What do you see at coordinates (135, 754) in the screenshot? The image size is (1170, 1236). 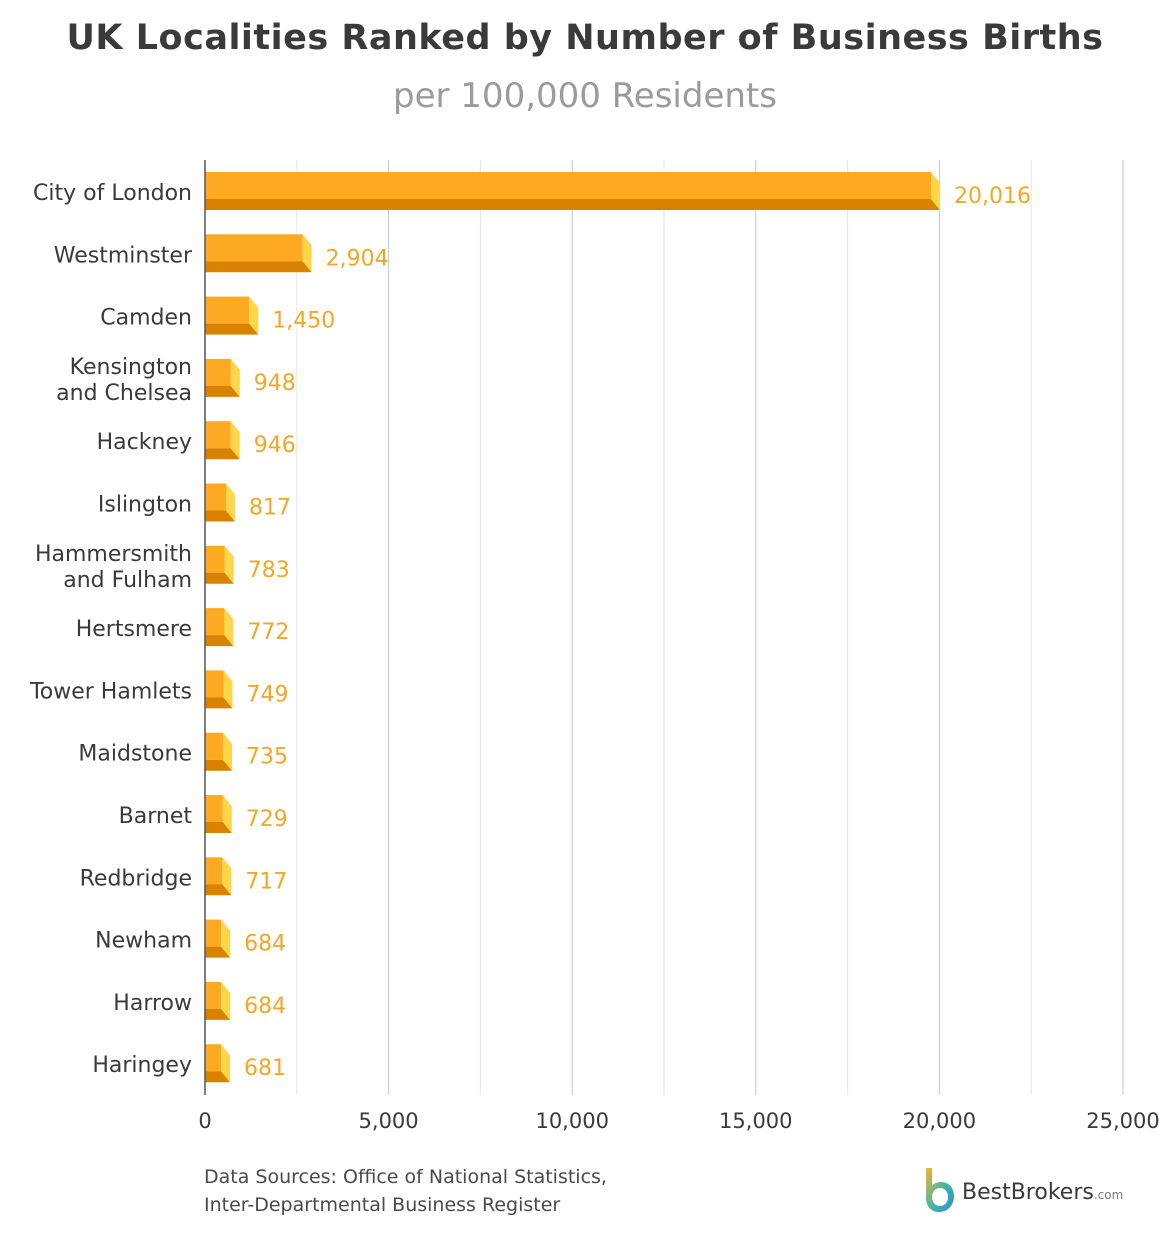 I see `category-label: Maidstone` at bounding box center [135, 754].